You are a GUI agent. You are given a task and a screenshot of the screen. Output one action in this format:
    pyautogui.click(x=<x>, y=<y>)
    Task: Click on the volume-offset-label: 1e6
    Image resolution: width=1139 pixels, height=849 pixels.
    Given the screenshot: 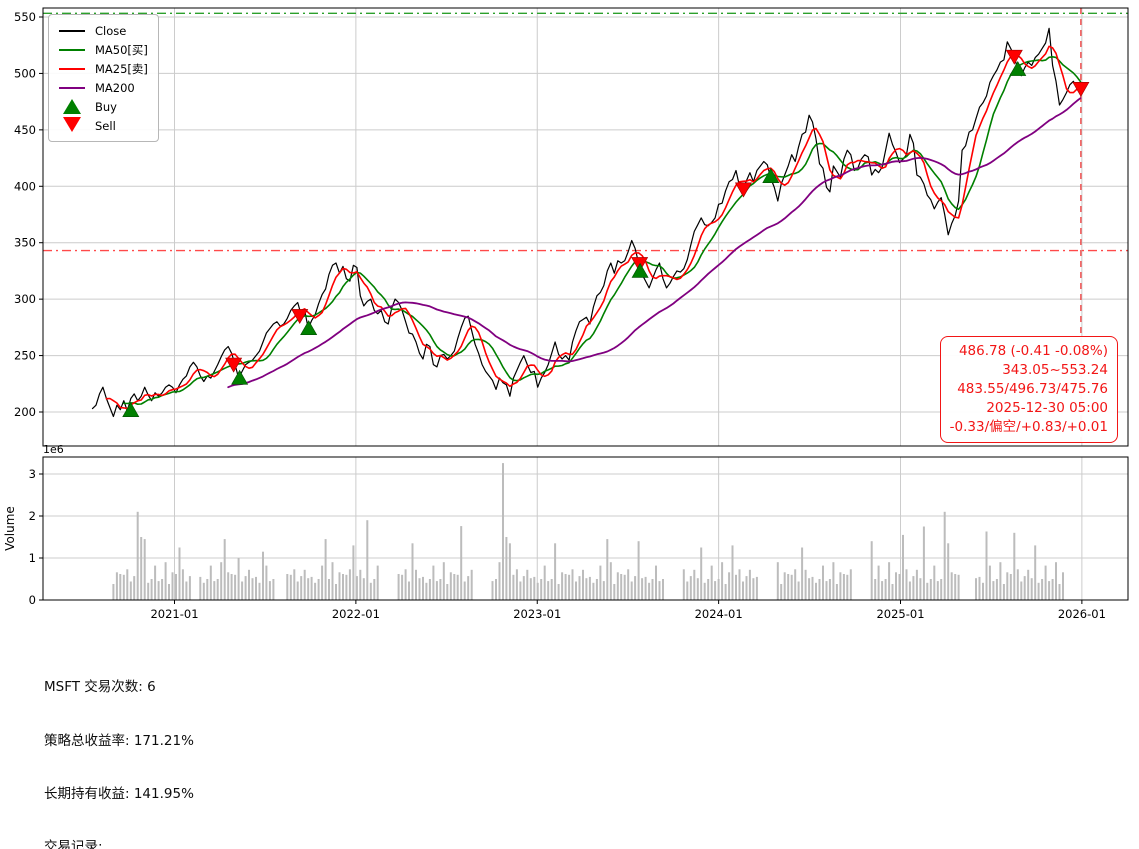 What is the action you would take?
    pyautogui.click(x=53, y=449)
    